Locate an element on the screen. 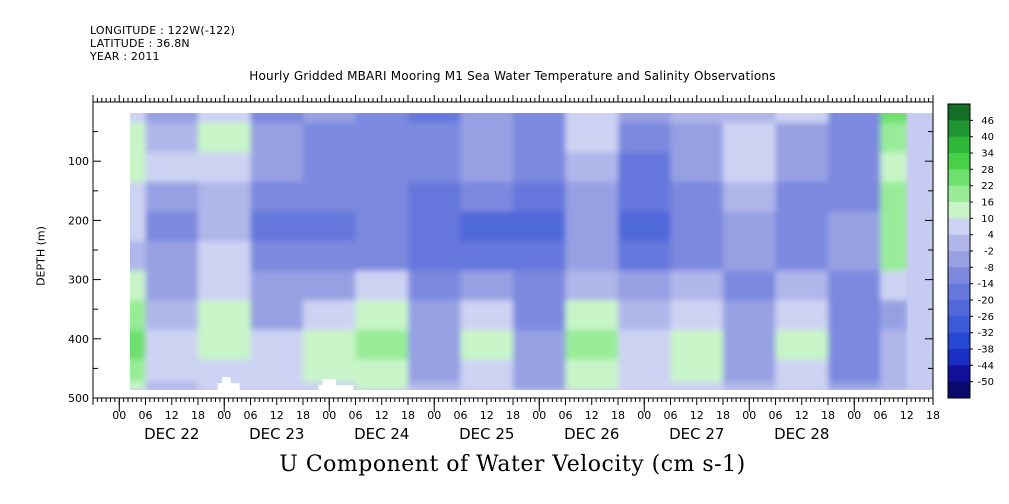 The width and height of the screenshot is (1009, 504). y-tick-label: 500 is located at coordinates (78, 398).